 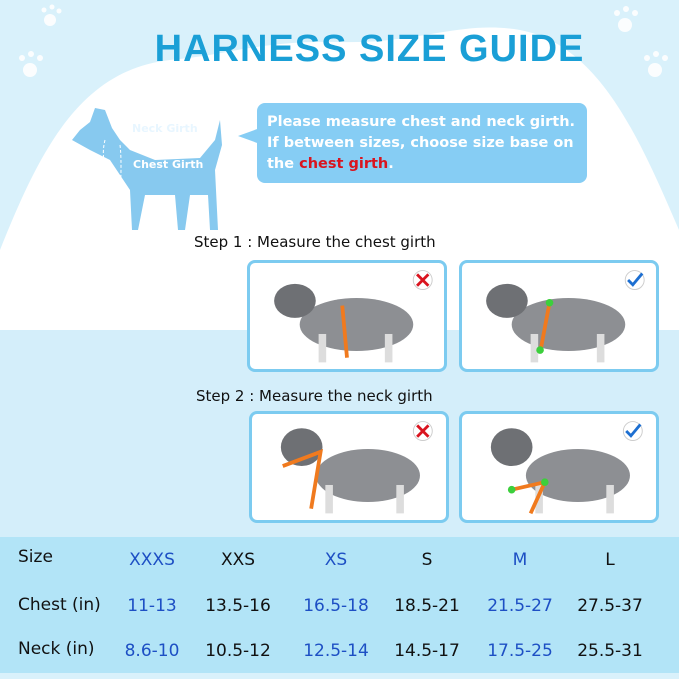 I want to click on header-s: S, so click(x=427, y=560).